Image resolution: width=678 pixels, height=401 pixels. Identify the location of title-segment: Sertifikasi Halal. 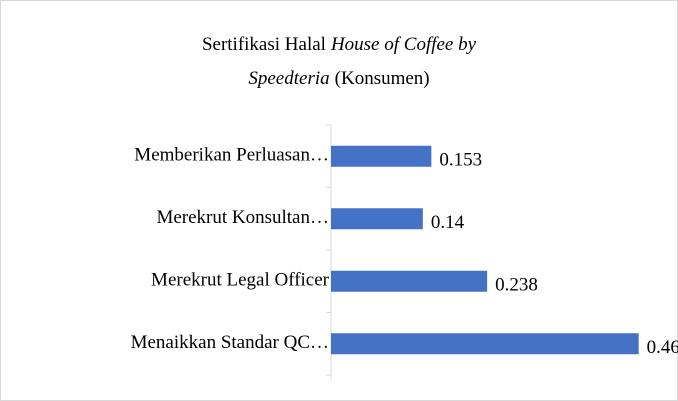
(264, 44).